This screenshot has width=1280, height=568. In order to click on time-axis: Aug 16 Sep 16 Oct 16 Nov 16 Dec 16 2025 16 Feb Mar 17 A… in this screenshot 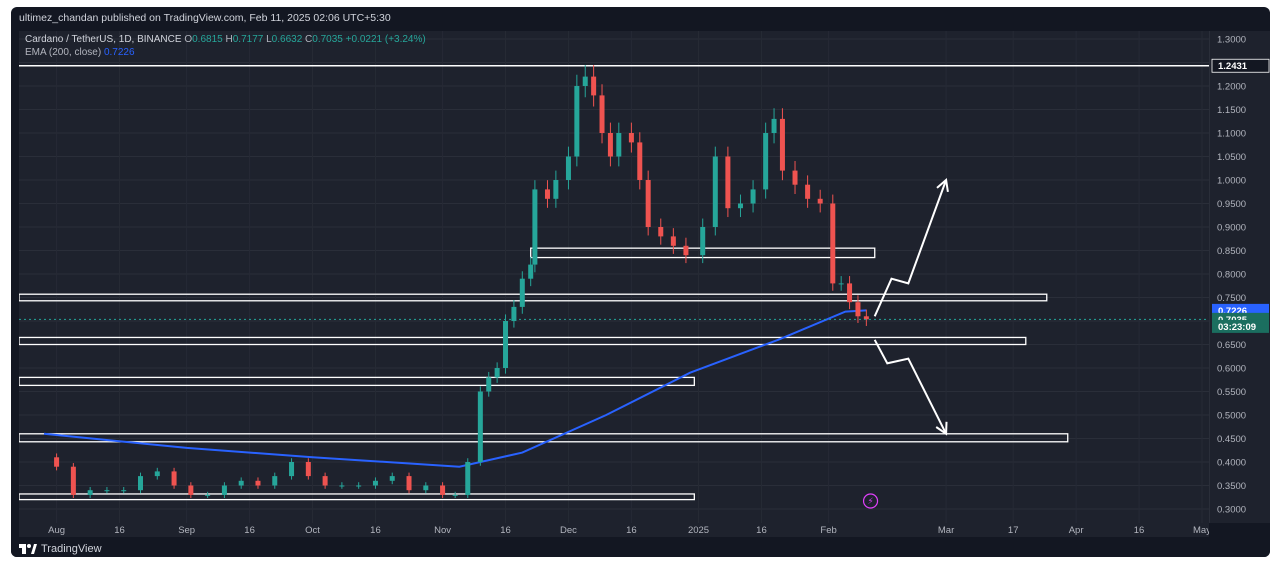, I will do `click(614, 530)`.